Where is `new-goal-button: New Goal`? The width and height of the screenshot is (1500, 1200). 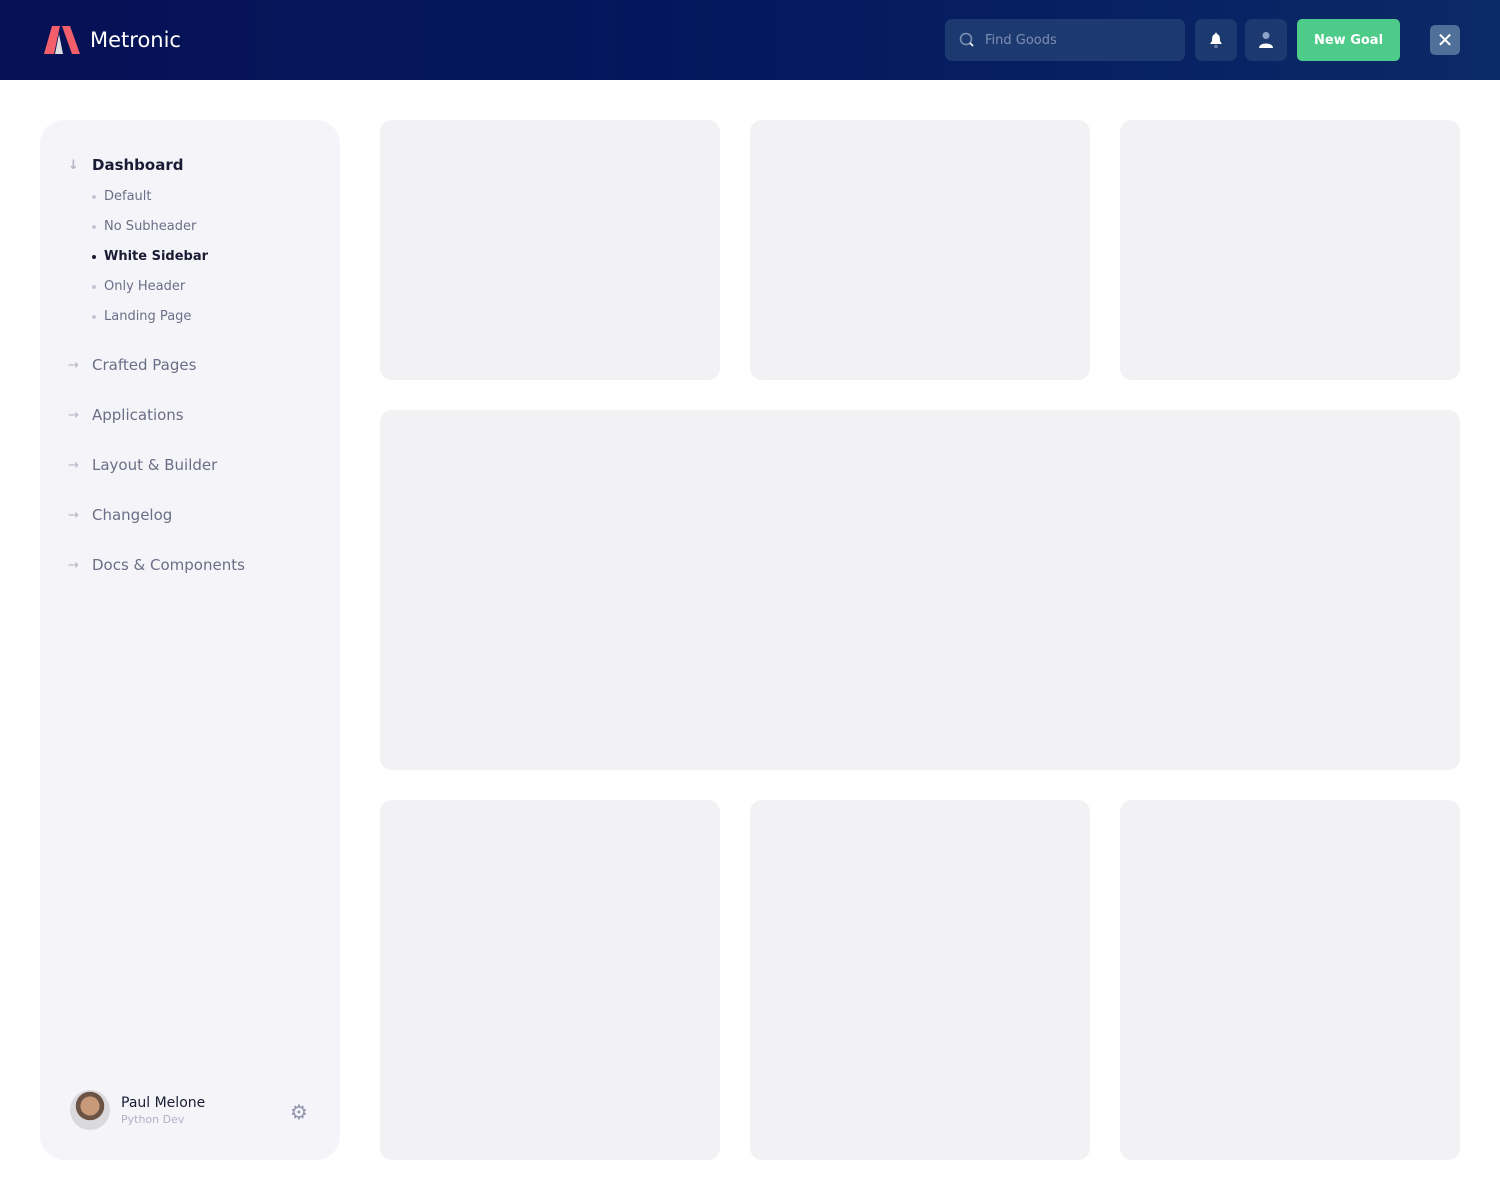 new-goal-button: New Goal is located at coordinates (1348, 40).